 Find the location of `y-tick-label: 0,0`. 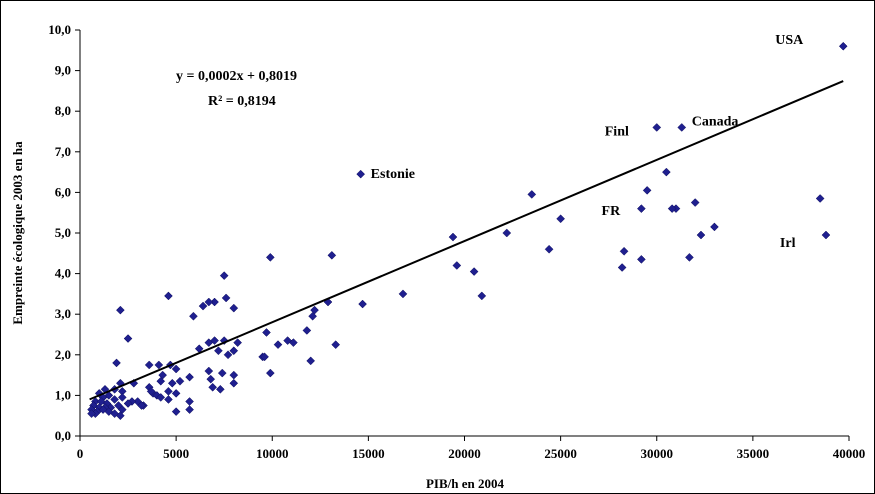

y-tick-label: 0,0 is located at coordinates (63, 435).